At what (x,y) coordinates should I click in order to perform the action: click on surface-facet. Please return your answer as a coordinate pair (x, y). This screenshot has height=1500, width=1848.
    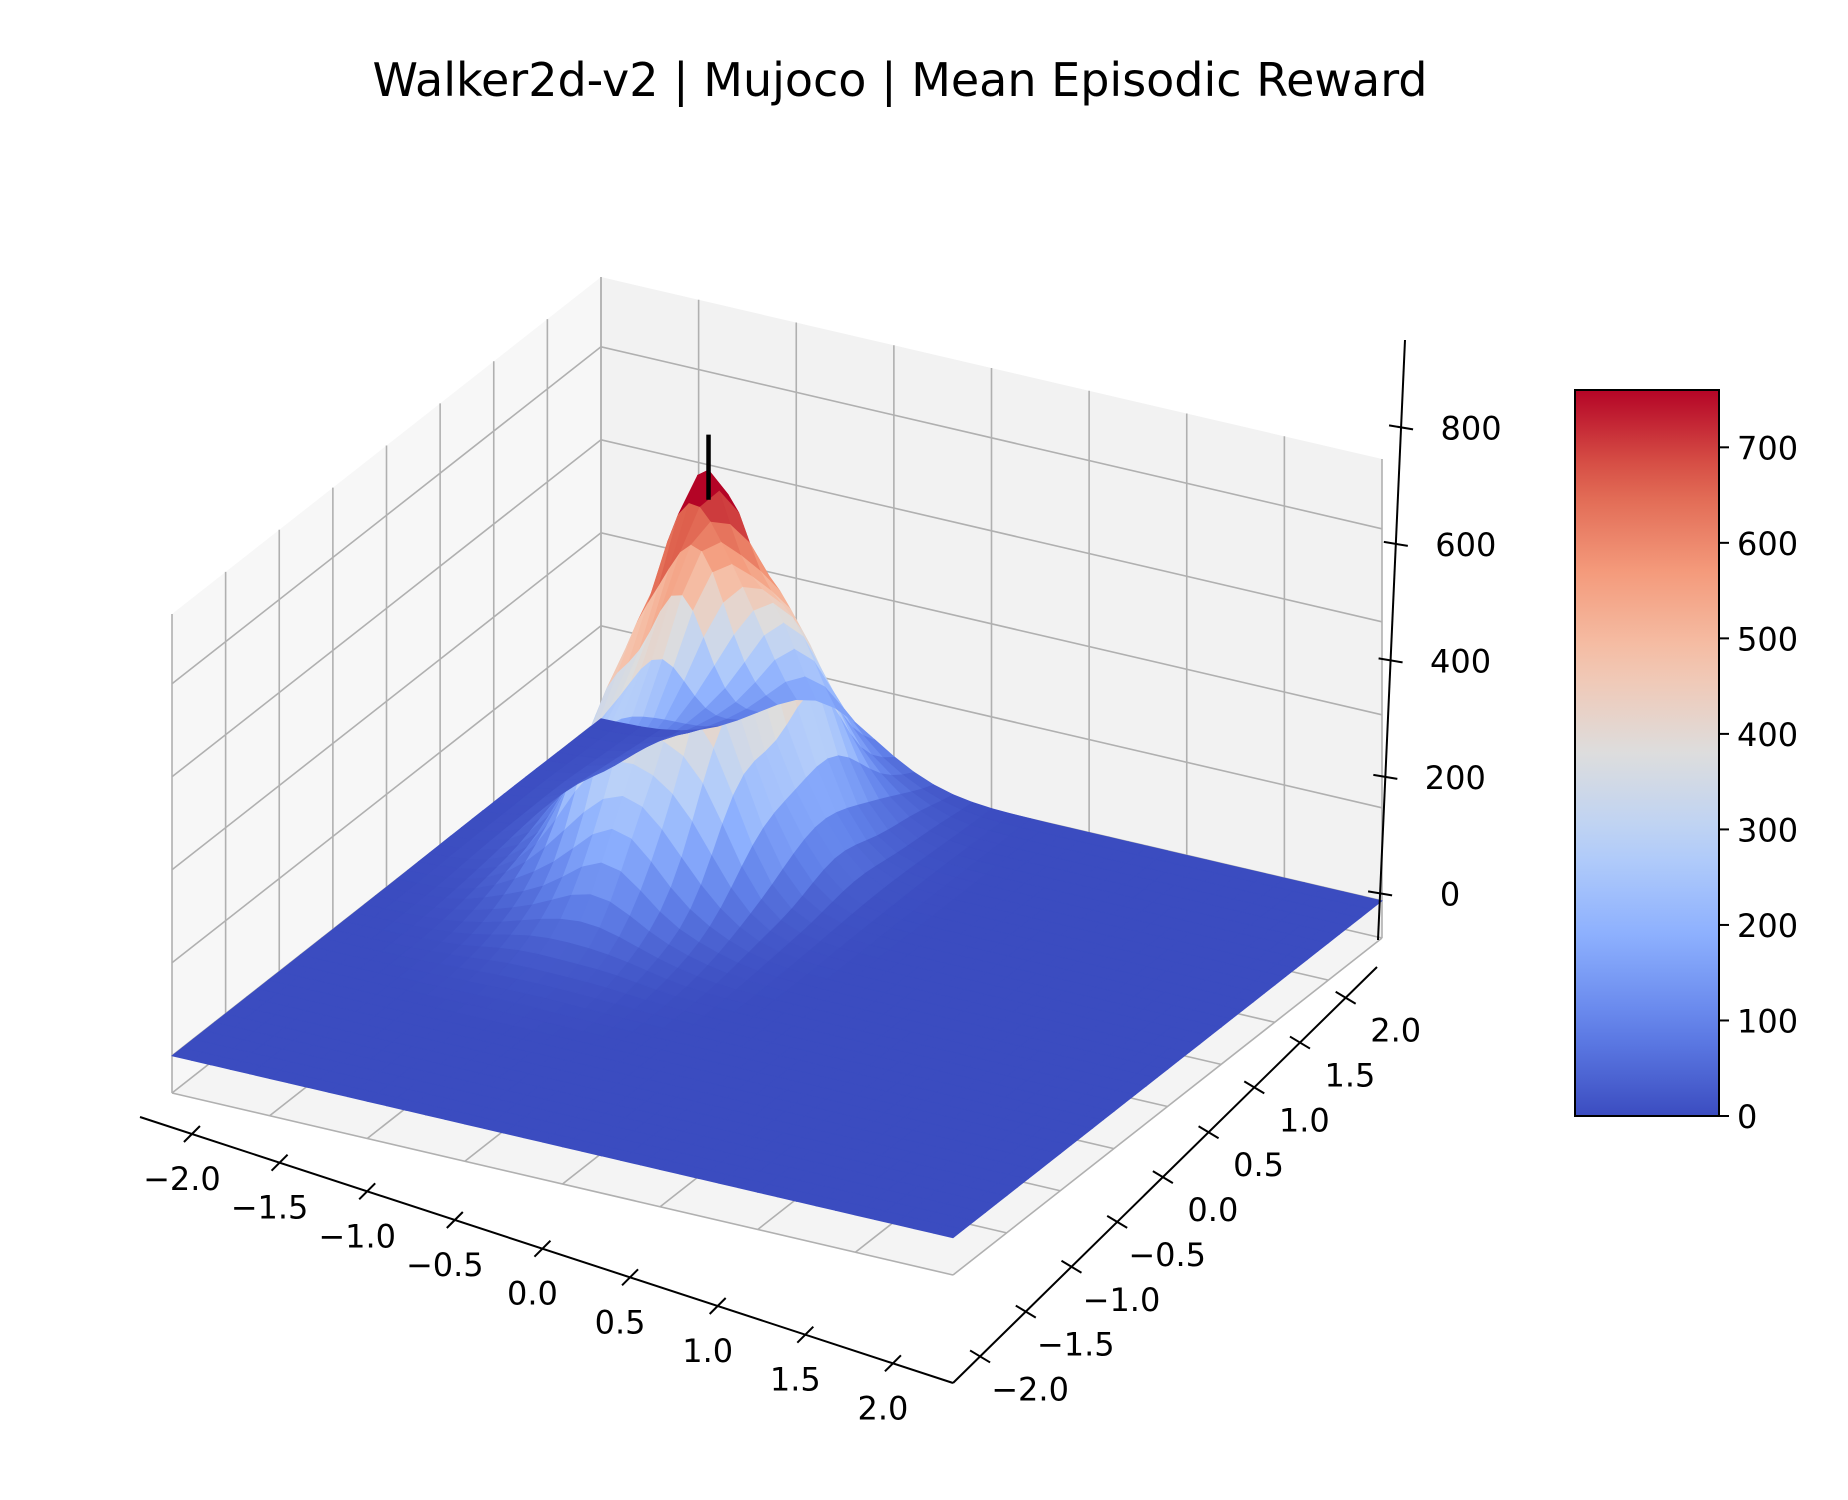
    Looking at the image, I should click on (605, 725).